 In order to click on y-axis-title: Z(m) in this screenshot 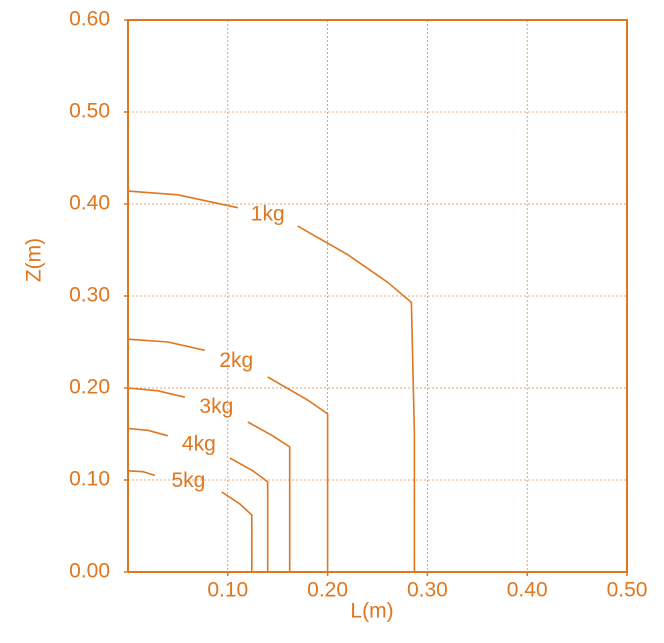, I will do `click(34, 260)`.